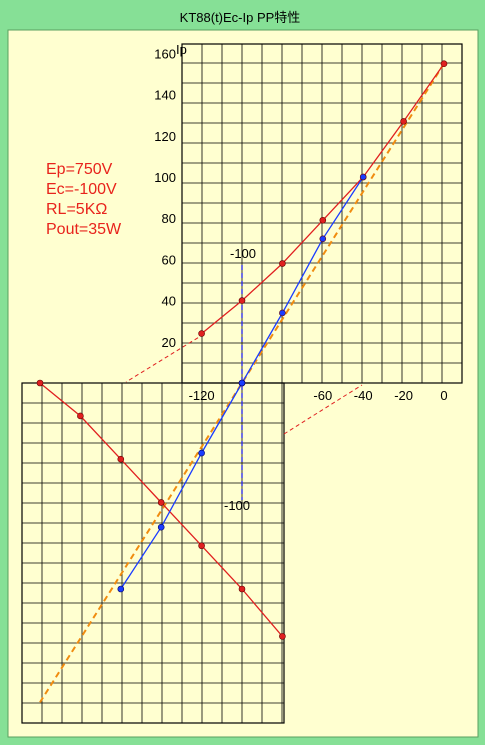 This screenshot has width=485, height=750. What do you see at coordinates (403, 395) in the screenshot?
I see `x-tick-label: -20` at bounding box center [403, 395].